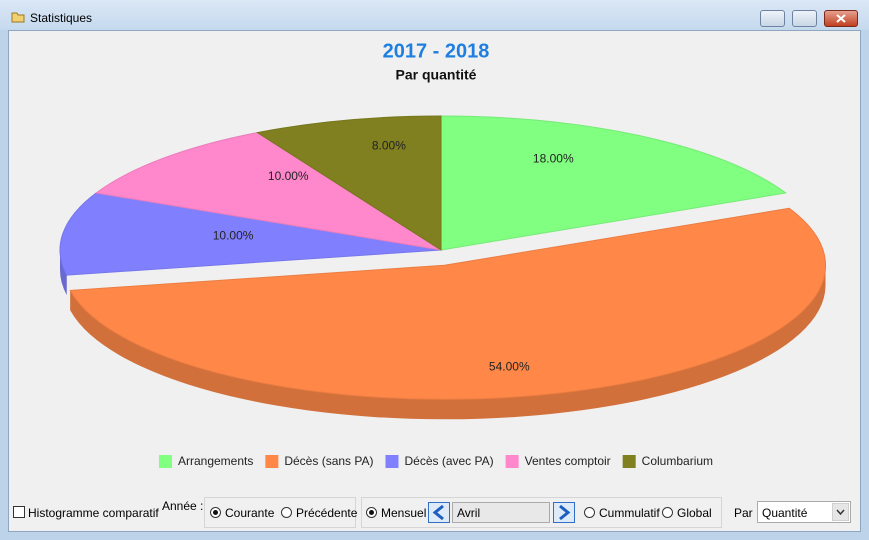  Describe the element at coordinates (747, 513) in the screenshot. I see `by-label: Par :` at that location.